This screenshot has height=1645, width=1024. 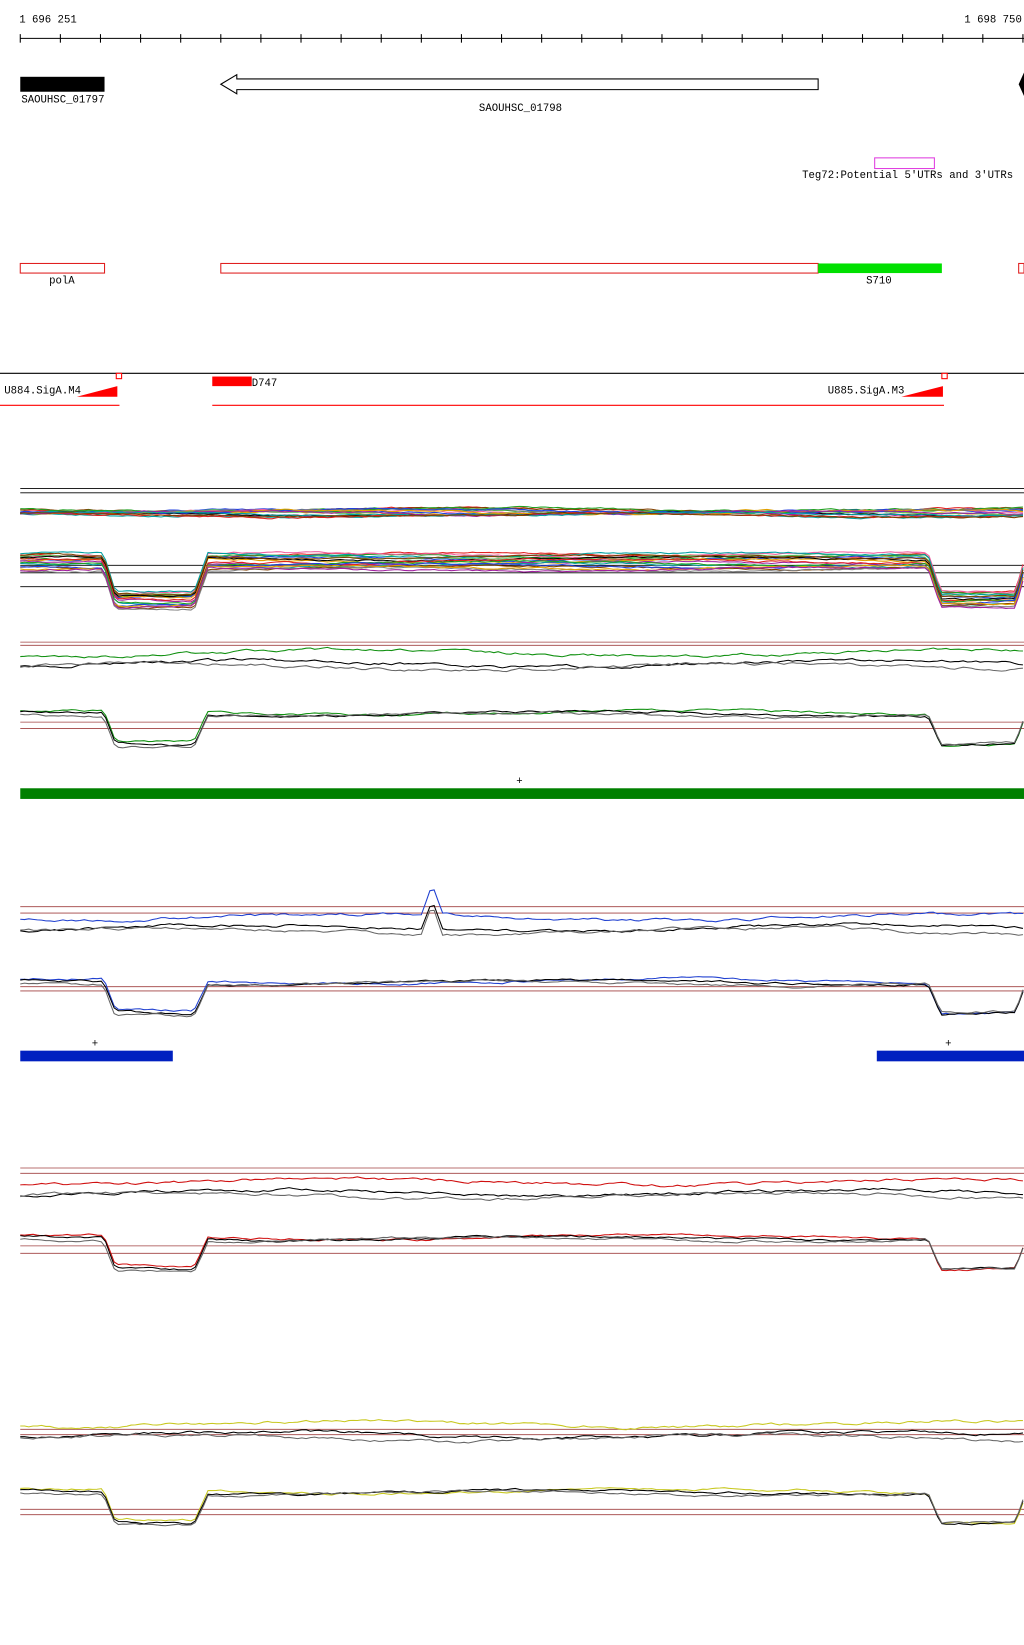 I want to click on annotation-label: Teg72:Potential 5'UTRs and 3'UTRs, so click(x=907, y=176).